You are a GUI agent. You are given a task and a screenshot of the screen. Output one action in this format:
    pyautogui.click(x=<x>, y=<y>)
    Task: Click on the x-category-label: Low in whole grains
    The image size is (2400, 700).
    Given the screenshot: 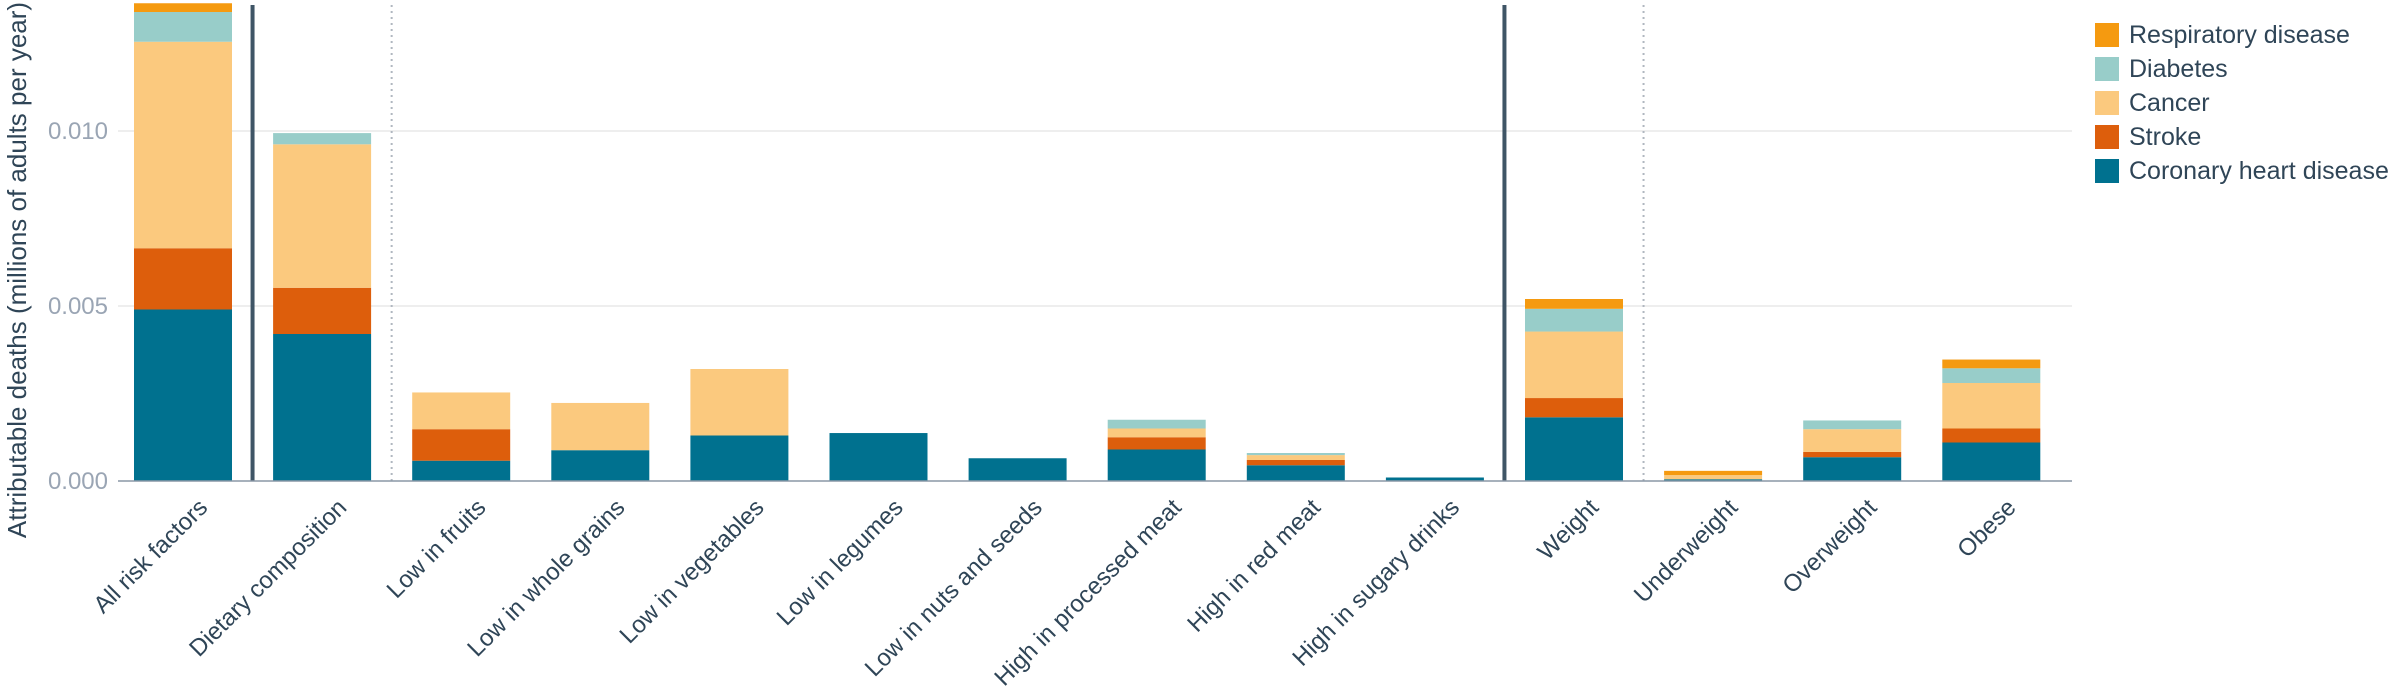 What is the action you would take?
    pyautogui.click(x=546, y=578)
    